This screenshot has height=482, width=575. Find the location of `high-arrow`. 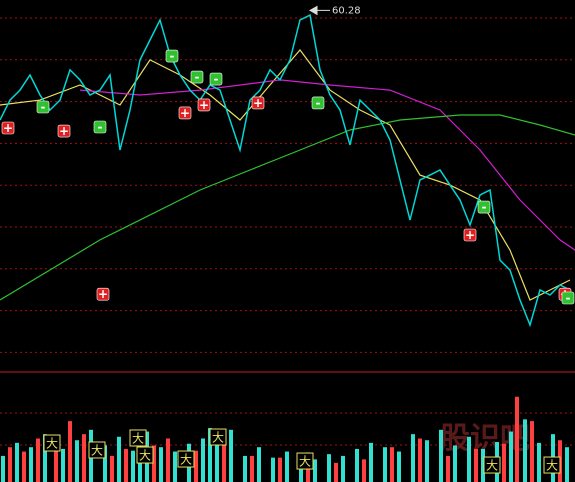

high-arrow is located at coordinates (319, 10).